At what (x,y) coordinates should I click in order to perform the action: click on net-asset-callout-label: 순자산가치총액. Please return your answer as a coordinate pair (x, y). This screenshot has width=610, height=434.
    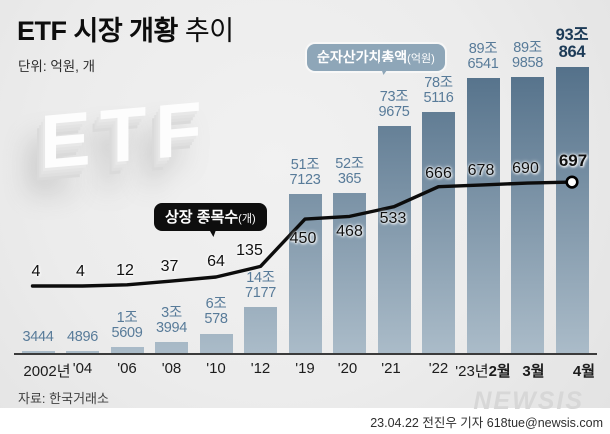
    Looking at the image, I should click on (362, 57).